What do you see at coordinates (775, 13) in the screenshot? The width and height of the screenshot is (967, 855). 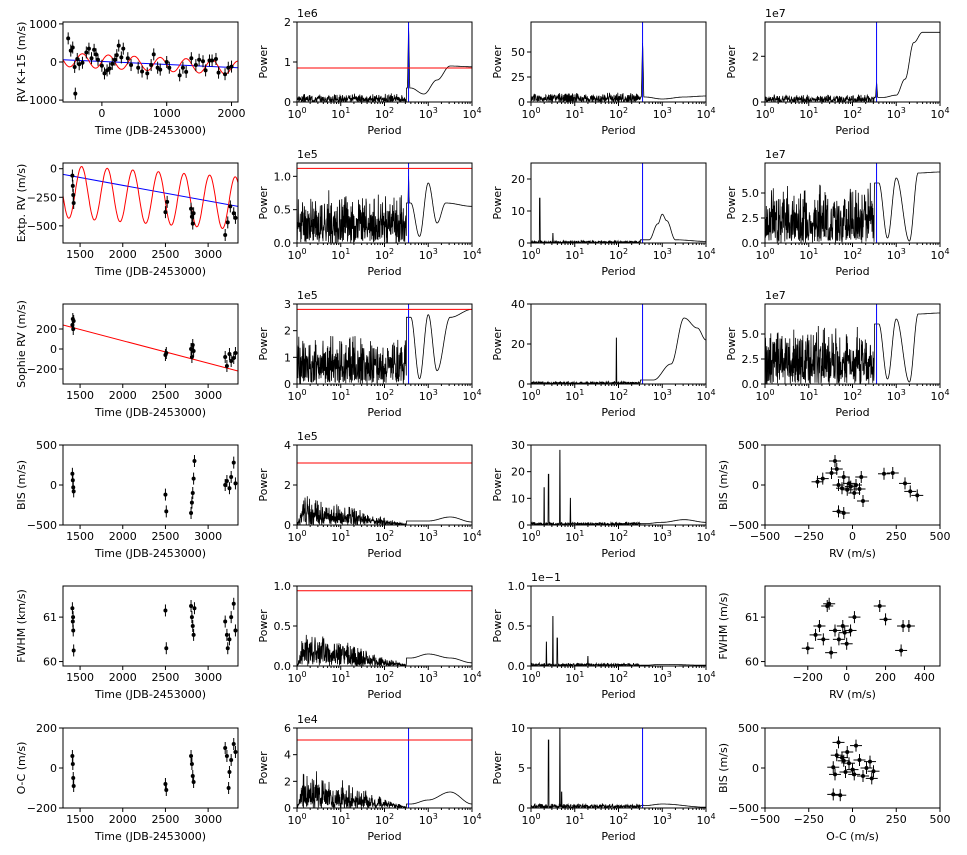 I see `axis-multiplier: 1e7` at bounding box center [775, 13].